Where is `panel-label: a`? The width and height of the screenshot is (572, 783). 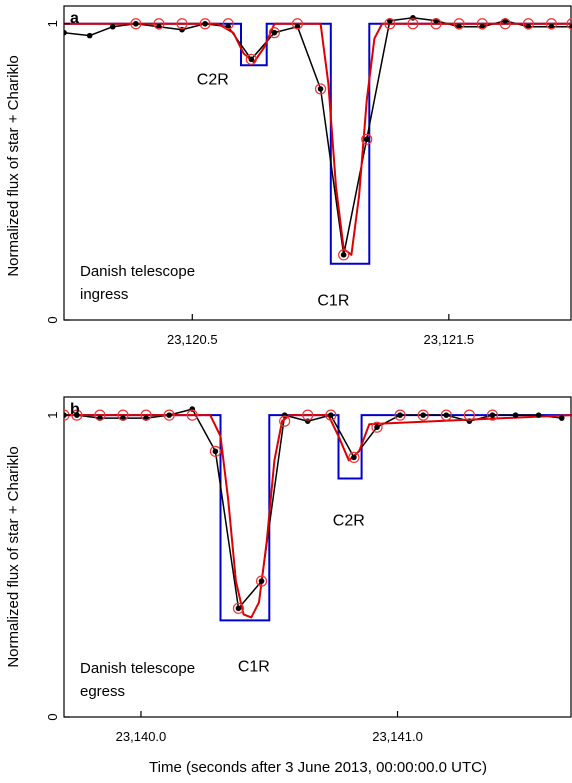
panel-label: a is located at coordinates (74, 18).